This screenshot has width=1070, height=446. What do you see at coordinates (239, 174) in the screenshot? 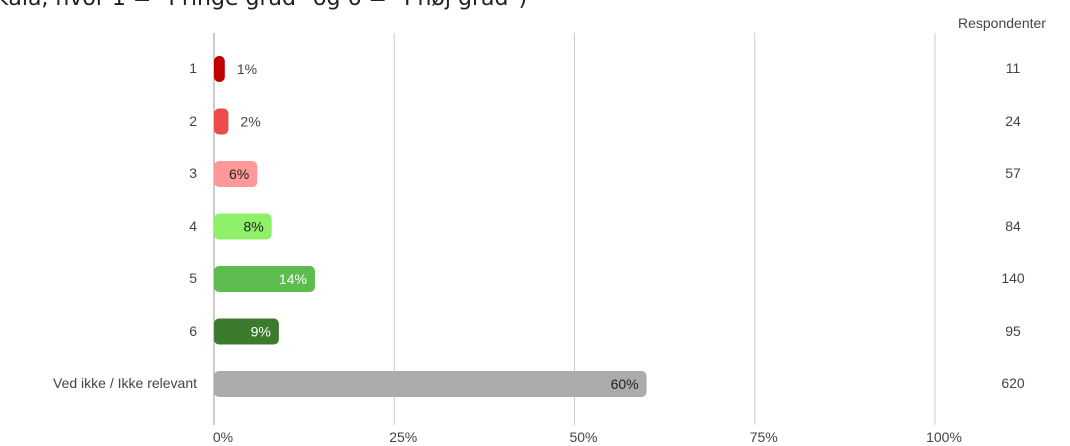
I see `bar-value-label: 6%` at bounding box center [239, 174].